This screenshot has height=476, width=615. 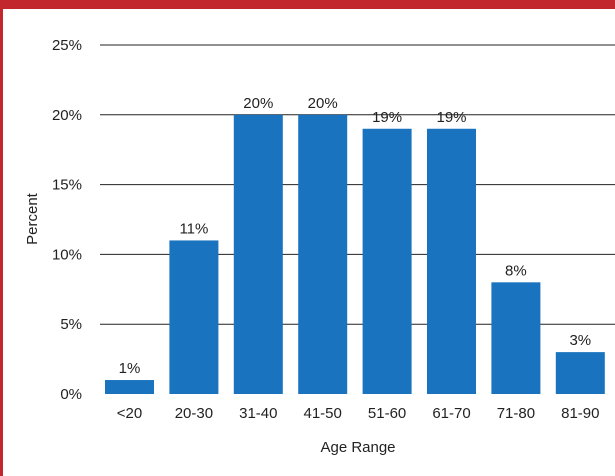 What do you see at coordinates (67, 220) in the screenshot?
I see `y-axis-tick-labels: 0% 5% 10% 15% 20% 25%` at bounding box center [67, 220].